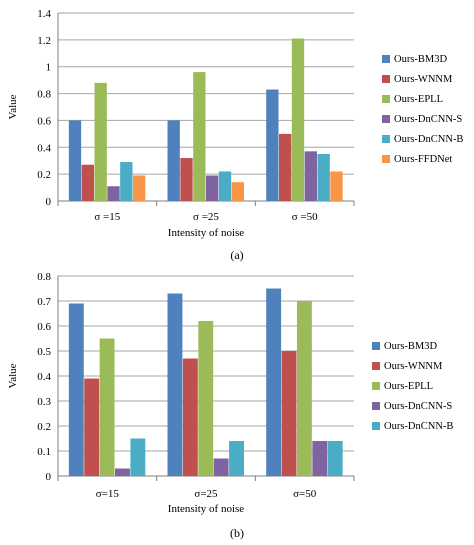 The width and height of the screenshot is (474, 545). What do you see at coordinates (305, 217) in the screenshot?
I see `x-category-label: σ =50` at bounding box center [305, 217].